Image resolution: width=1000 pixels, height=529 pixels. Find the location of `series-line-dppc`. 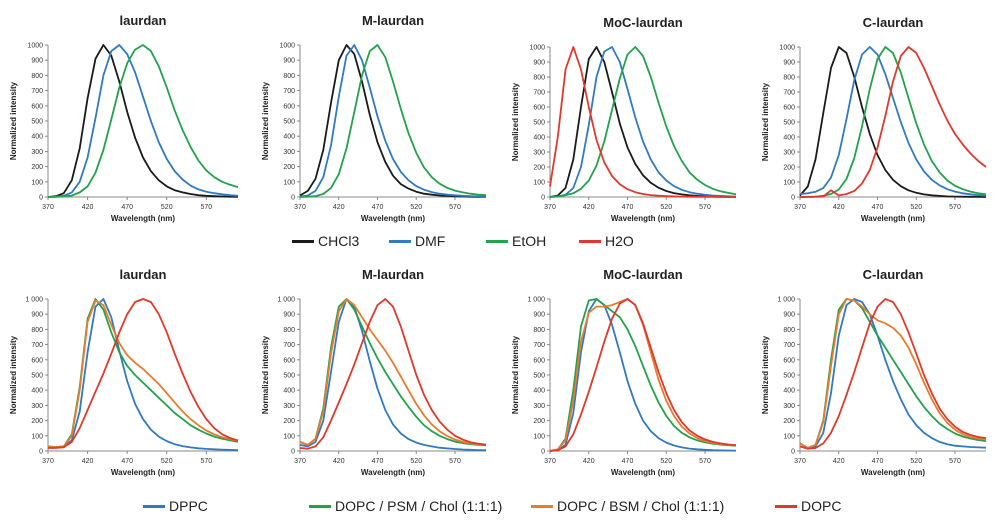

series-line-dppc is located at coordinates (893, 373).